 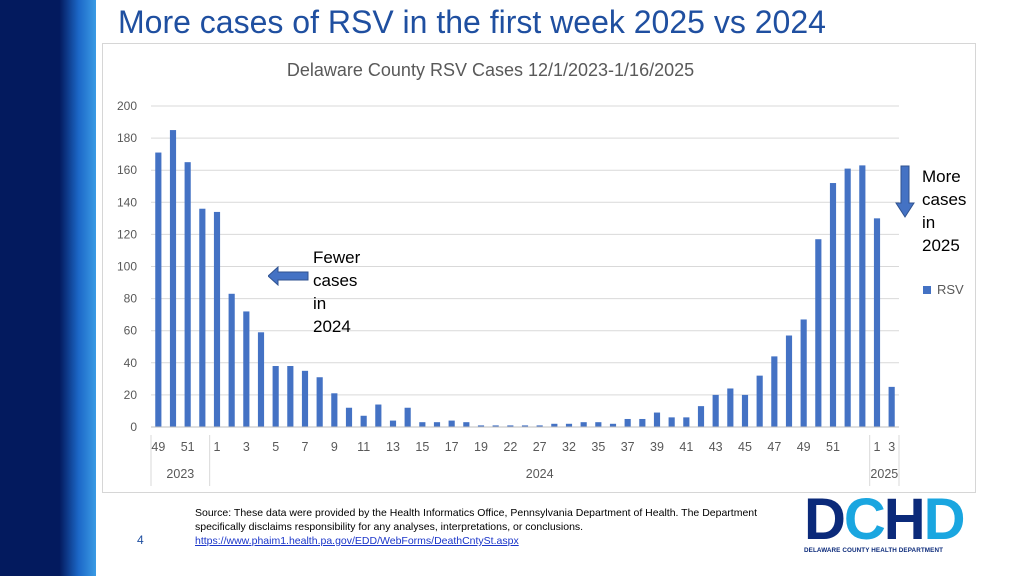 What do you see at coordinates (716, 447) in the screenshot?
I see `x-tick-label: 43` at bounding box center [716, 447].